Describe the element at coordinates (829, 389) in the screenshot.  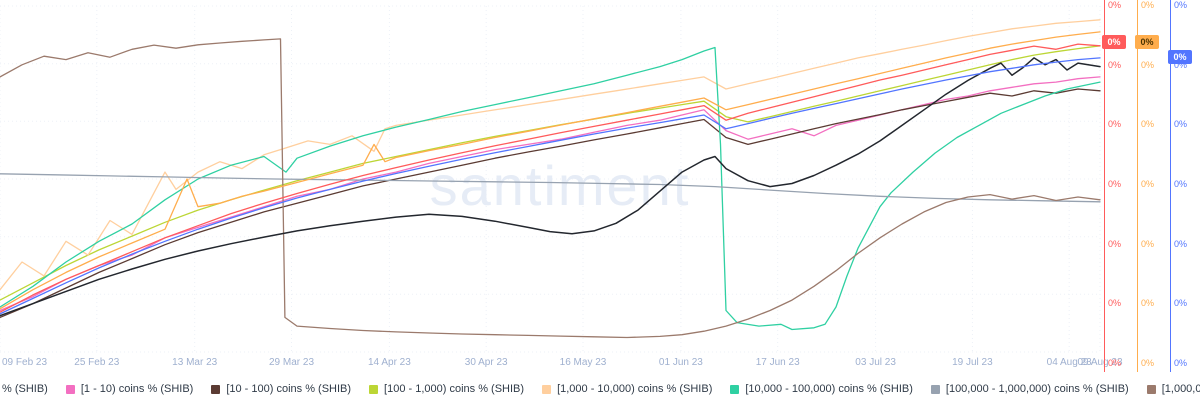
I see `legend-label: [10,000 - 100,000) coins % (SHIB)` at that location.